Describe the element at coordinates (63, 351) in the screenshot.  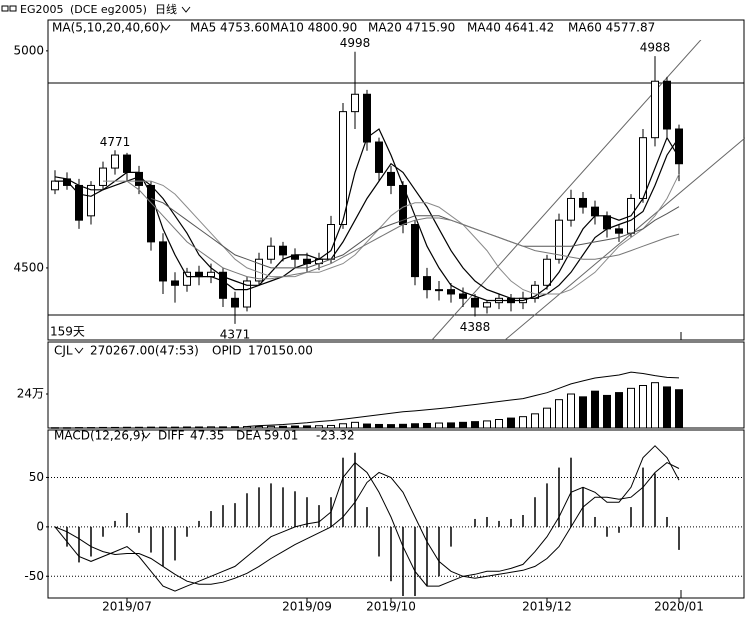
I see `volume-legend: CJL` at that location.